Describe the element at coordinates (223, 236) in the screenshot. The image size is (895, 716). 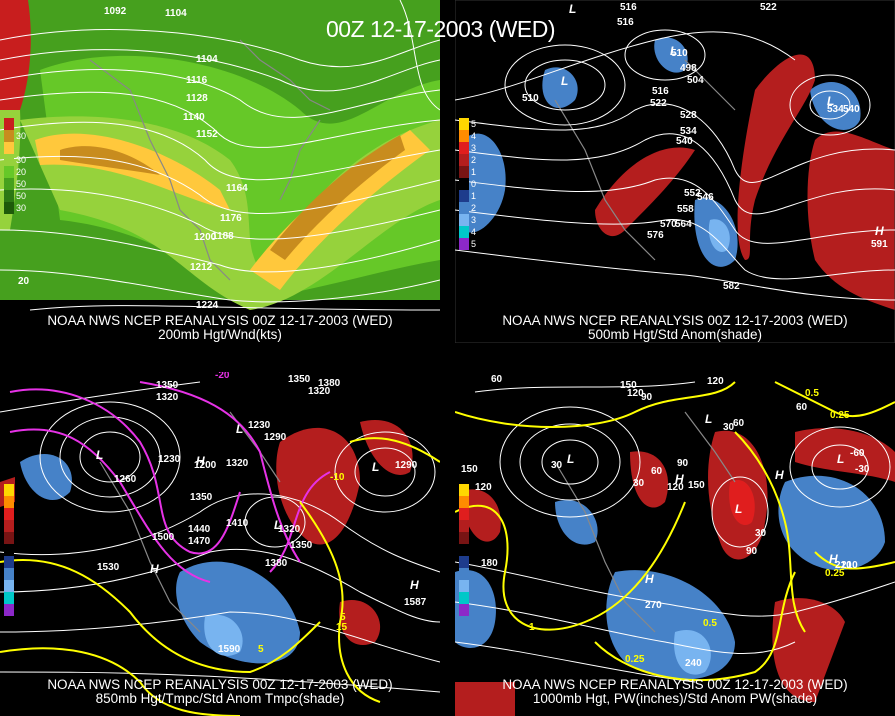
I see `contour-label: 1188` at that location.